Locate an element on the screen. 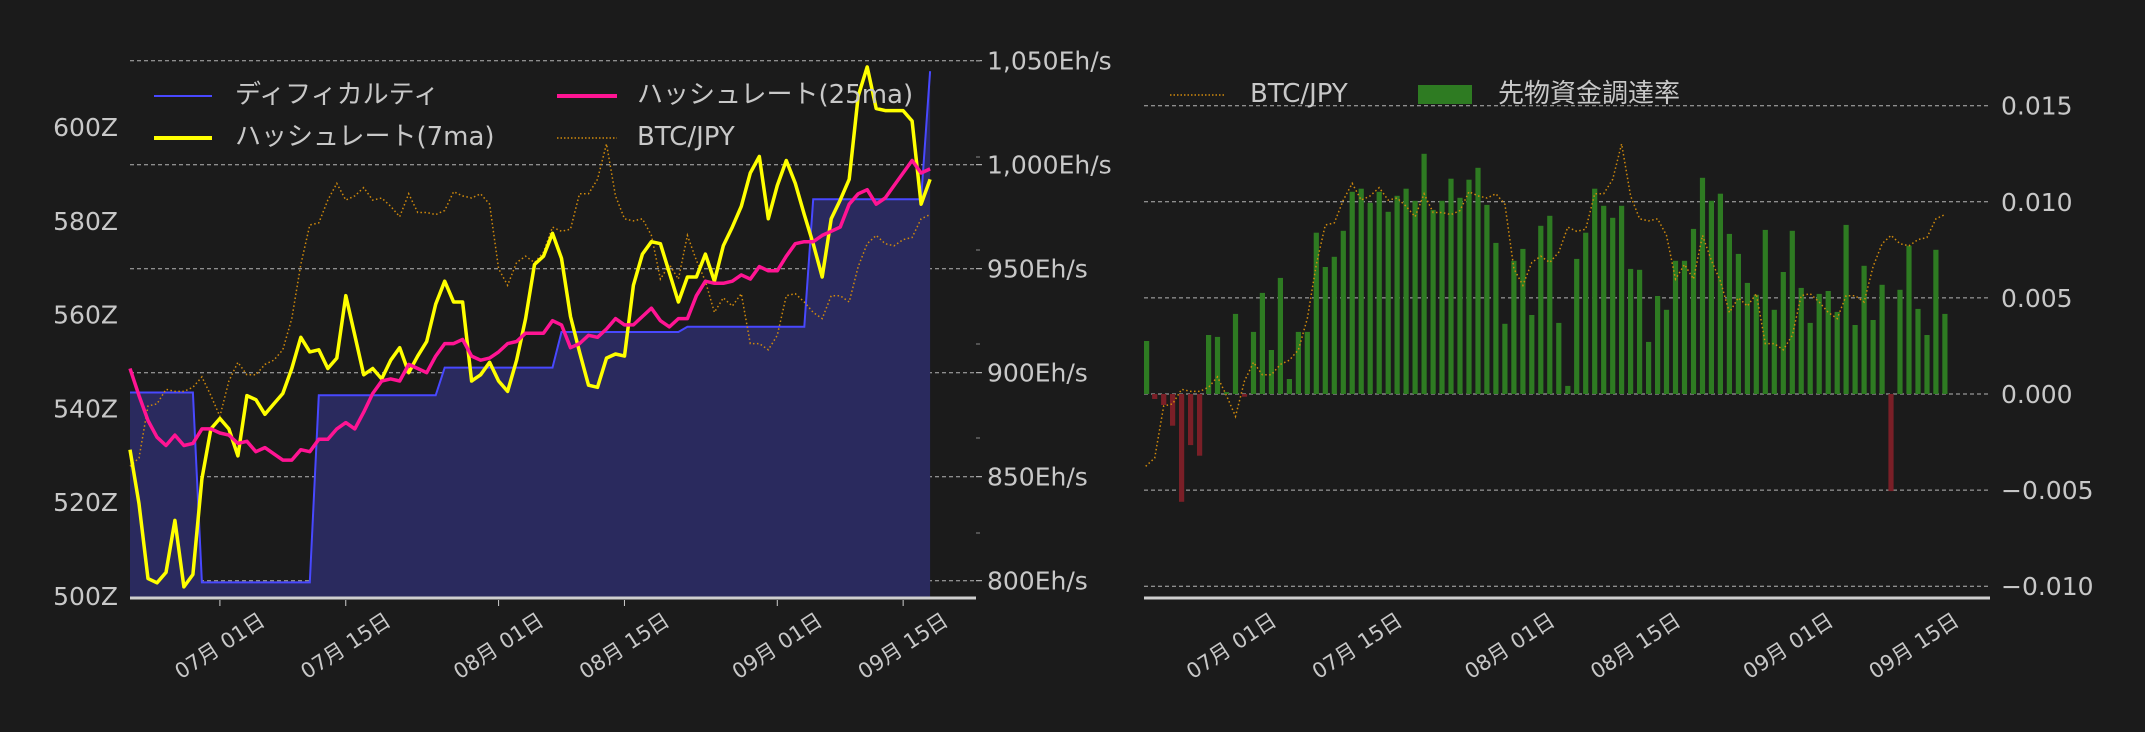  legend-swatch-hashrate-25ma is located at coordinates (587, 96).